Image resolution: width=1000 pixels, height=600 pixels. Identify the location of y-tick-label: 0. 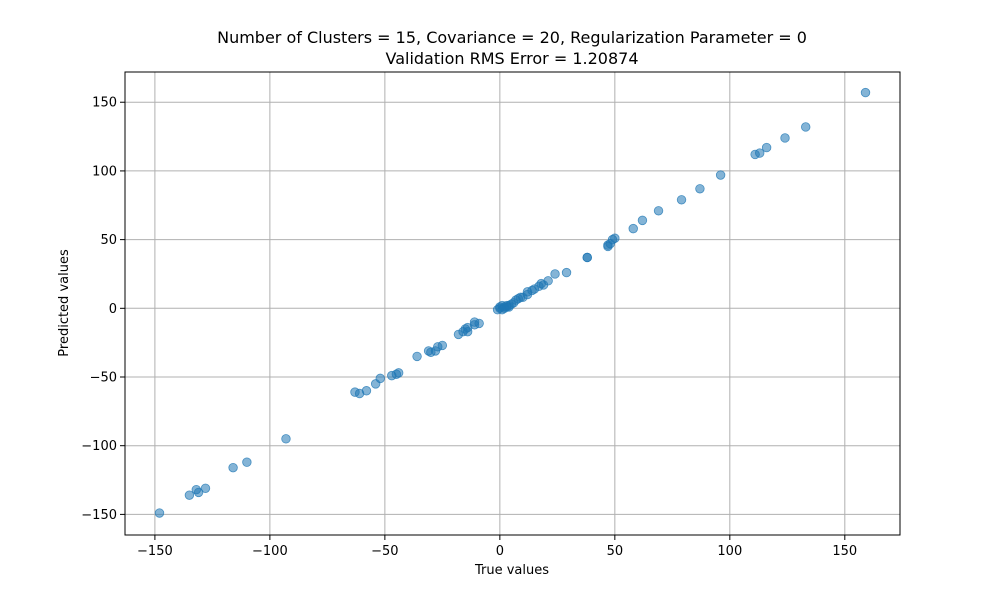
(113, 309).